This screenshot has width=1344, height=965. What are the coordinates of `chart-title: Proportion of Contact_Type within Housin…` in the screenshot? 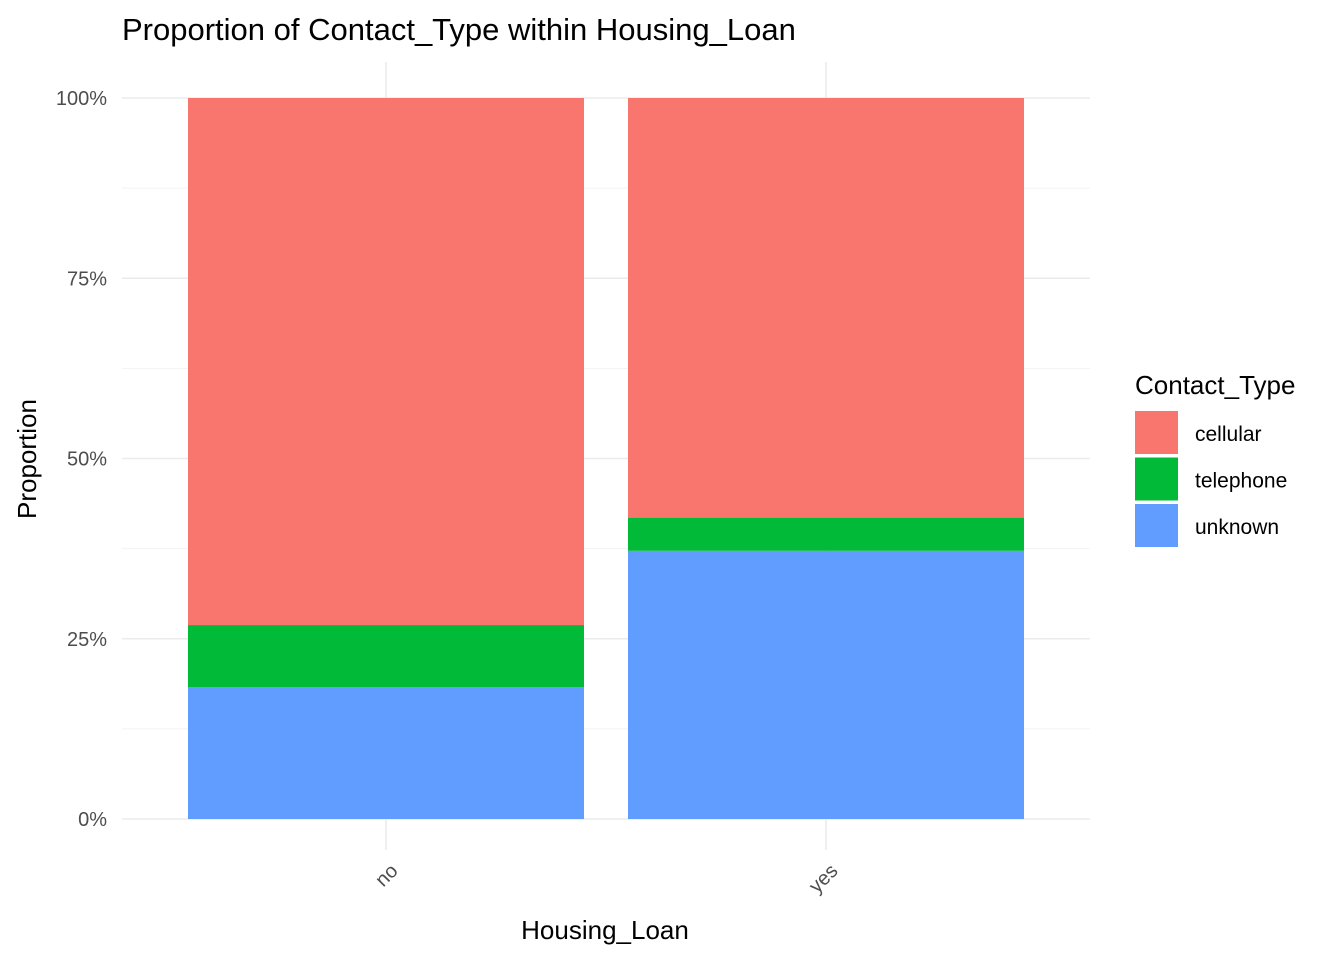 It's located at (459, 29).